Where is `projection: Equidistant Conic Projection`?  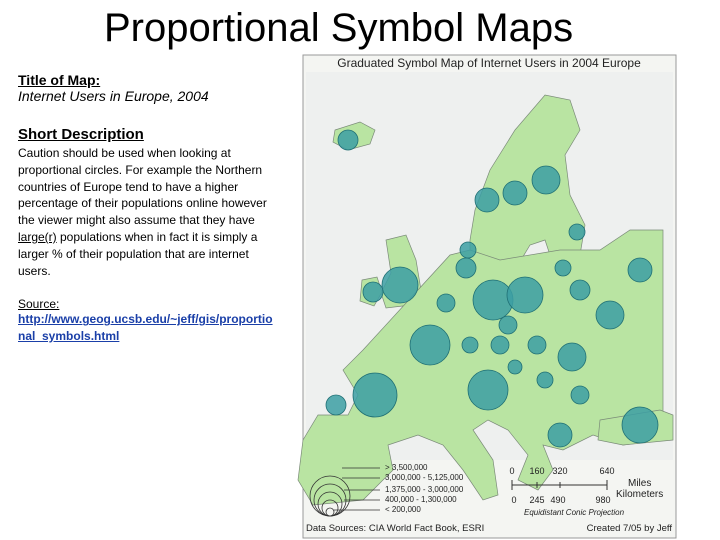 projection: Equidistant Conic Projection is located at coordinates (574, 512).